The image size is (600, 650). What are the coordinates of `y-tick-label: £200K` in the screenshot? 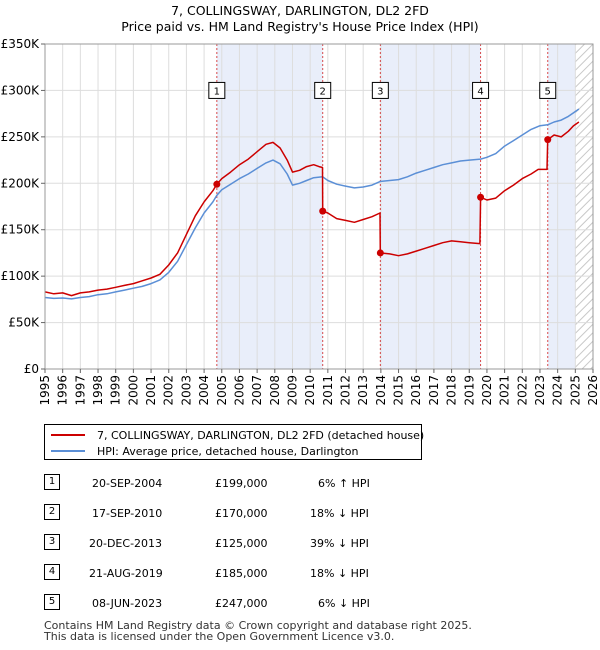 It's located at (21, 183).